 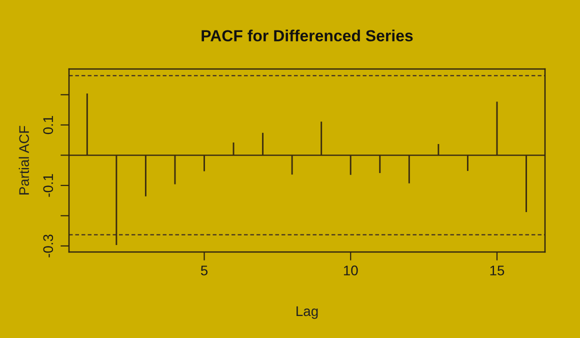 I want to click on x-axis-title: Lag, so click(x=307, y=312).